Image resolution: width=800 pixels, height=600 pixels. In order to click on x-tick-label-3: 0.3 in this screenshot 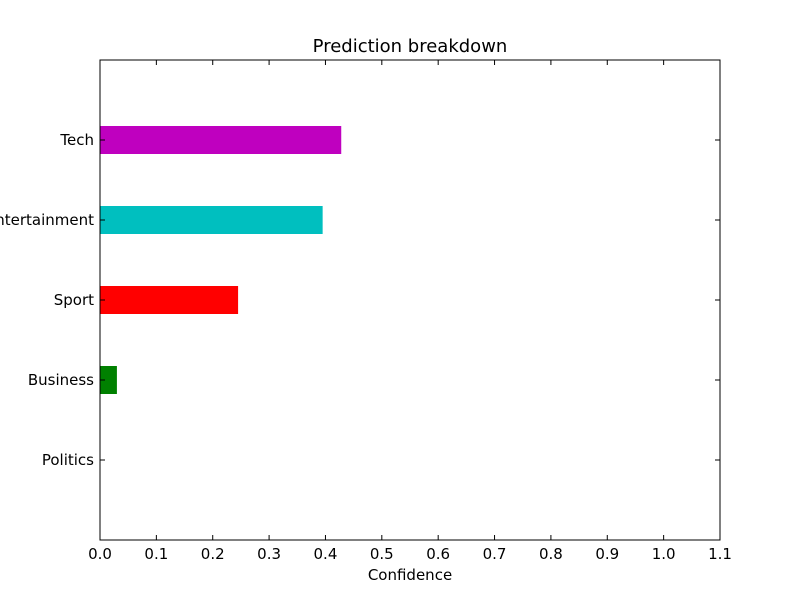, I will do `click(269, 554)`.